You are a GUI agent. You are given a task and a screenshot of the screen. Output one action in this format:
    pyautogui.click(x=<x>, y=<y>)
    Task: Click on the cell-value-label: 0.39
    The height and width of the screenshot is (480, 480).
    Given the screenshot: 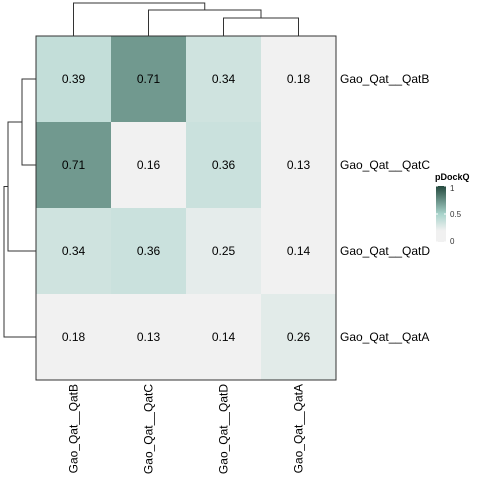 What is the action you would take?
    pyautogui.click(x=74, y=79)
    